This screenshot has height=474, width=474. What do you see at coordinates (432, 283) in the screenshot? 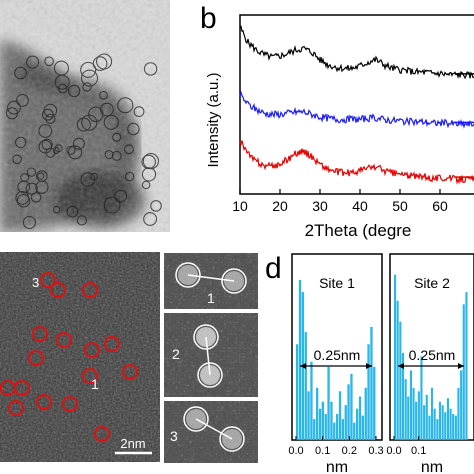
I see `subpanel-title: Site 2` at bounding box center [432, 283].